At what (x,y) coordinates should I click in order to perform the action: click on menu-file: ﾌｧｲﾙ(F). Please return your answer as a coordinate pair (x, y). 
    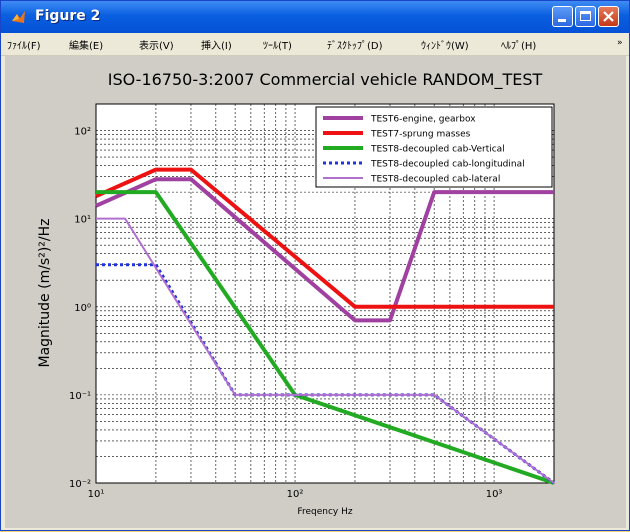
    Looking at the image, I should click on (24, 46).